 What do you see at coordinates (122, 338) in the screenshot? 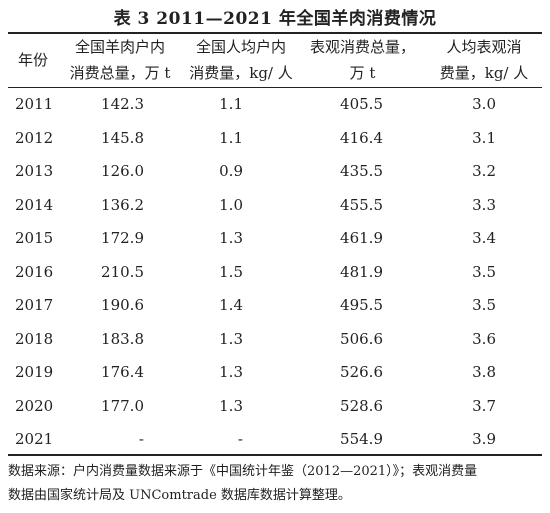
I see `cell-household-total: 183.8` at bounding box center [122, 338].